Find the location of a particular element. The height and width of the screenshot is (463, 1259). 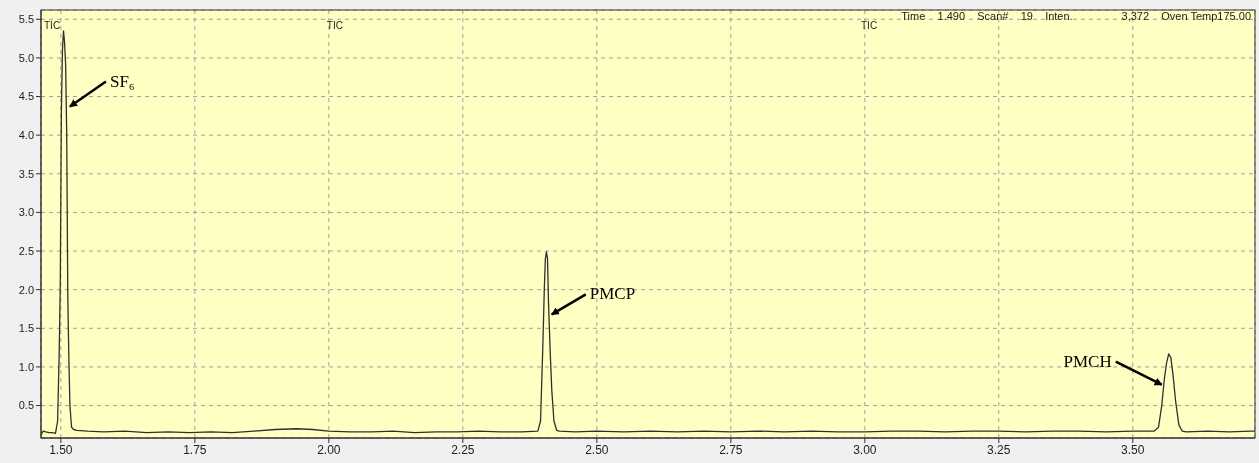

y-tick-label: 4.5 is located at coordinates (26, 96).